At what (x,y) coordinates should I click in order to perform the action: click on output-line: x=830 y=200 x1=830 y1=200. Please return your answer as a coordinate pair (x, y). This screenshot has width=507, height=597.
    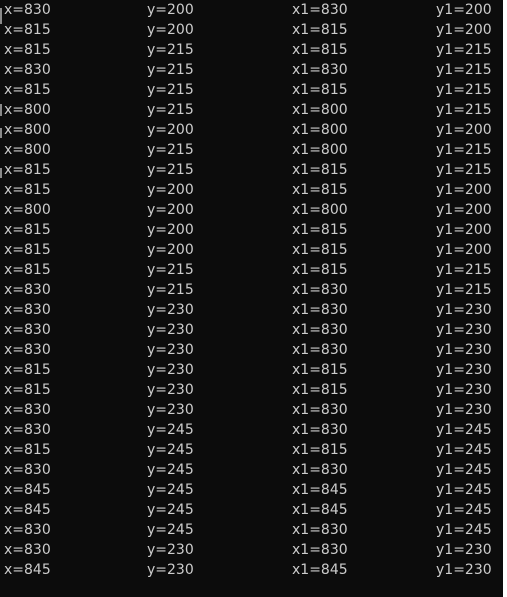
    Looking at the image, I should click on (251, 10).